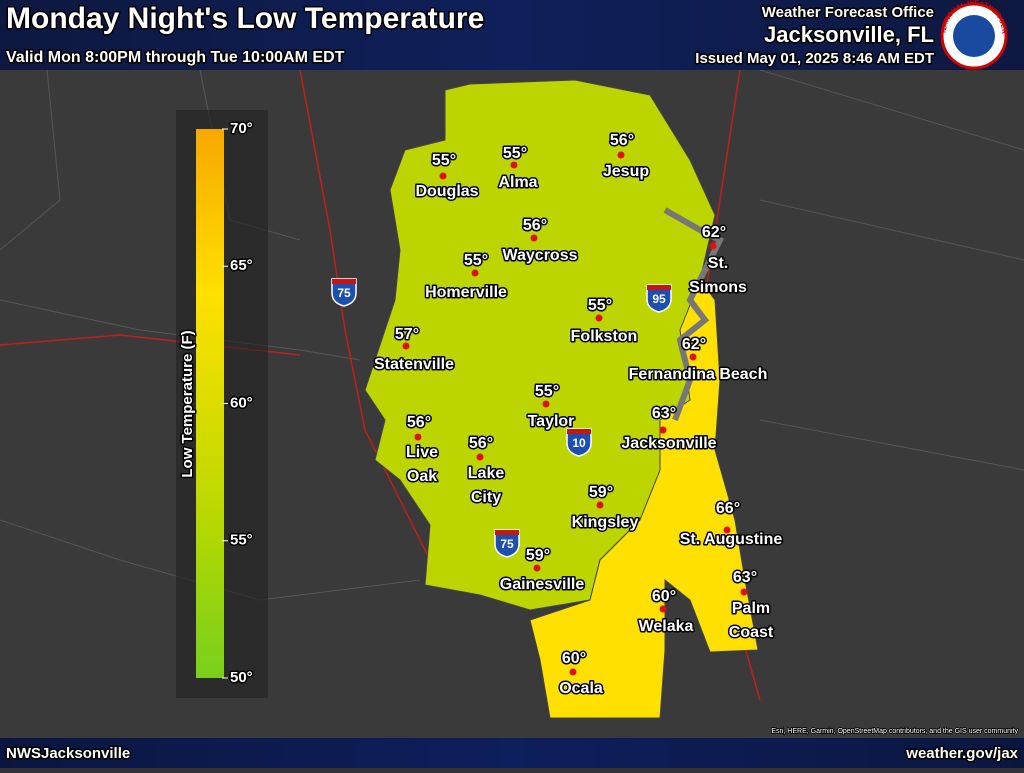 This screenshot has width=1024, height=773. What do you see at coordinates (694, 314) in the screenshot?
I see `coastal-marsh` at bounding box center [694, 314].